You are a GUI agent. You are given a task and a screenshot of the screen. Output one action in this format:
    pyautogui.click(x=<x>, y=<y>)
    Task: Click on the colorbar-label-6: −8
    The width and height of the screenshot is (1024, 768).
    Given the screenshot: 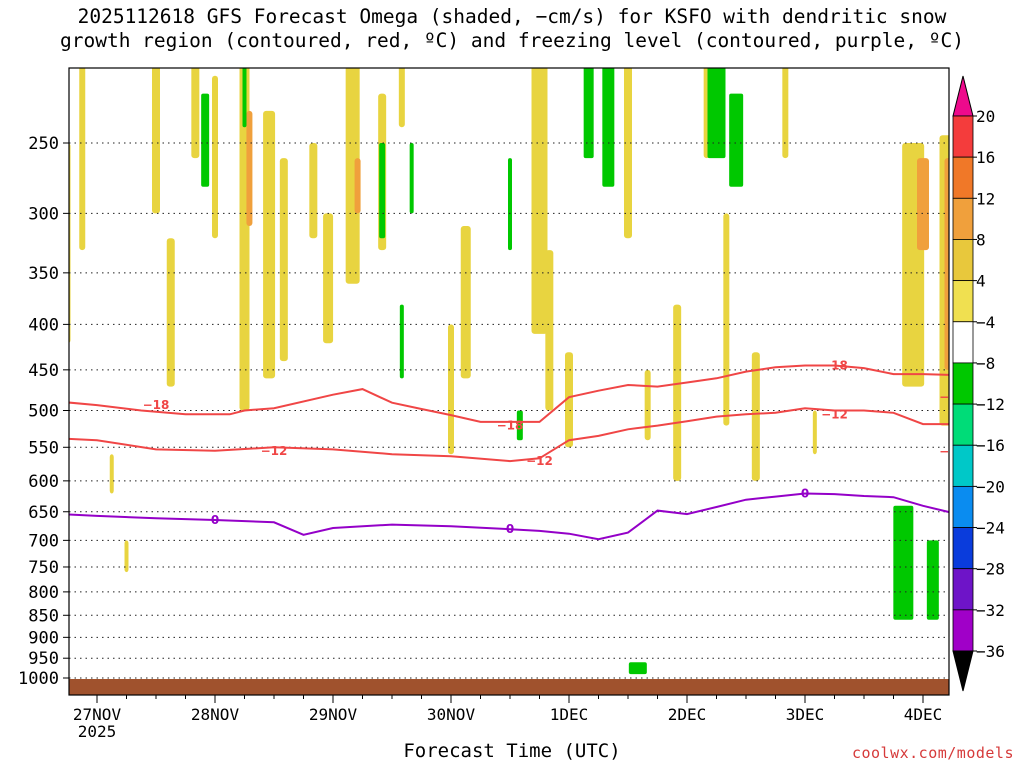 What is the action you would take?
    pyautogui.click(x=985, y=363)
    